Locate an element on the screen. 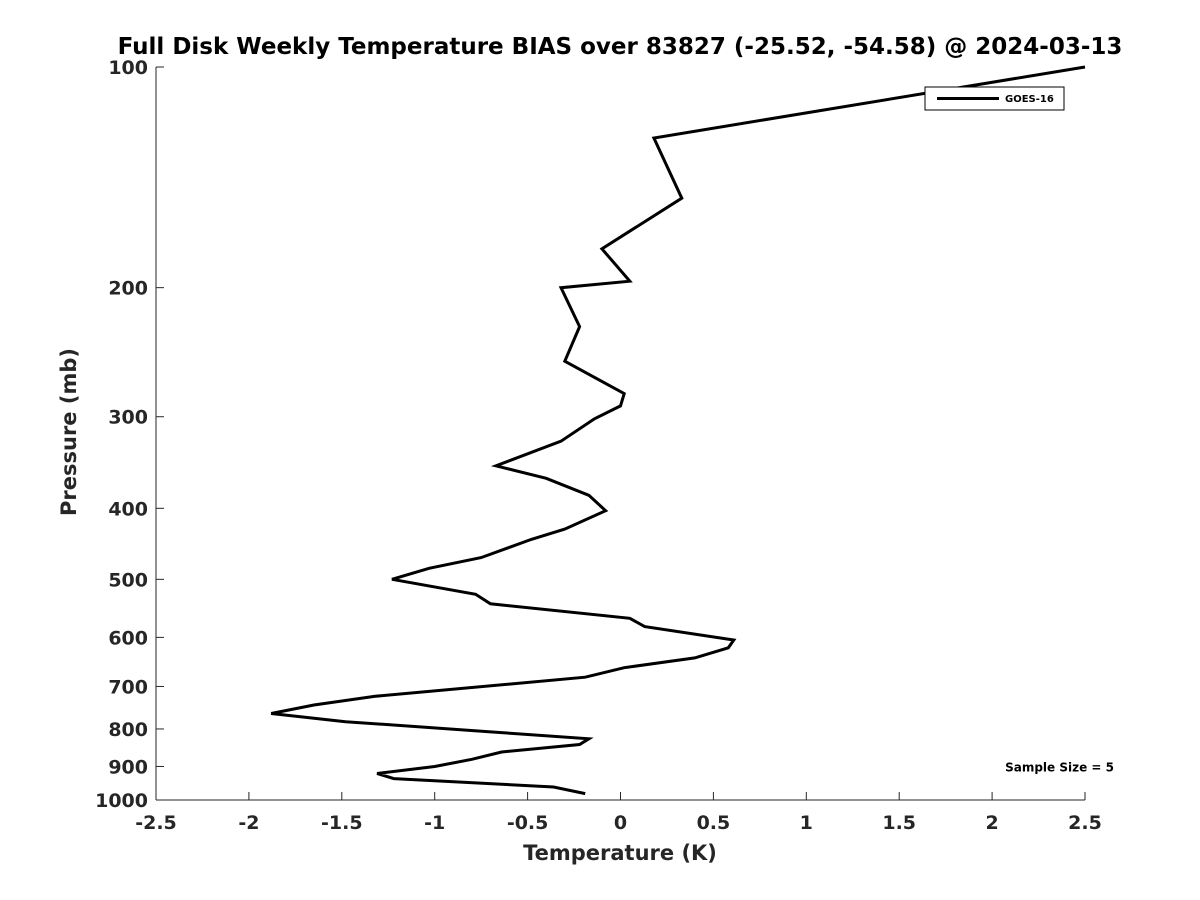 Image resolution: width=1200 pixels, height=900 pixels. x-tick-label: -1 is located at coordinates (434, 823).